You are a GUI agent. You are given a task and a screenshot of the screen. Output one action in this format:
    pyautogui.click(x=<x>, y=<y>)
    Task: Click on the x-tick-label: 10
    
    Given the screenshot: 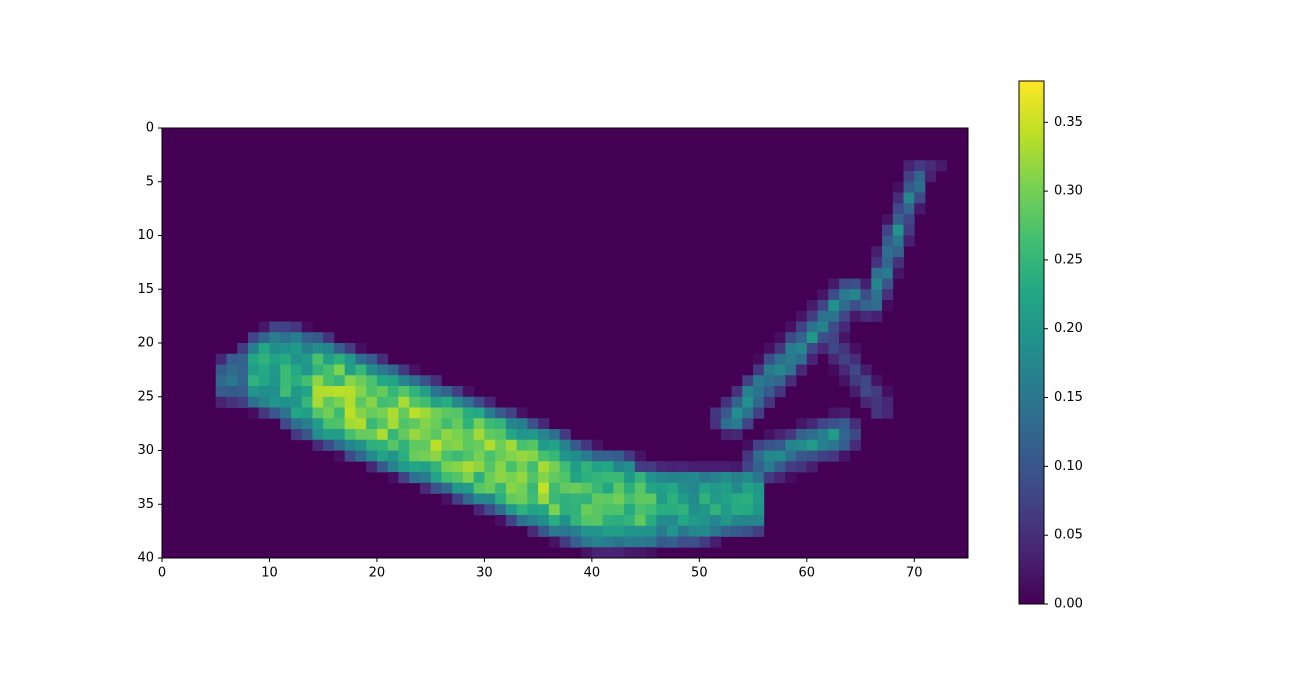 What is the action you would take?
    pyautogui.click(x=269, y=573)
    